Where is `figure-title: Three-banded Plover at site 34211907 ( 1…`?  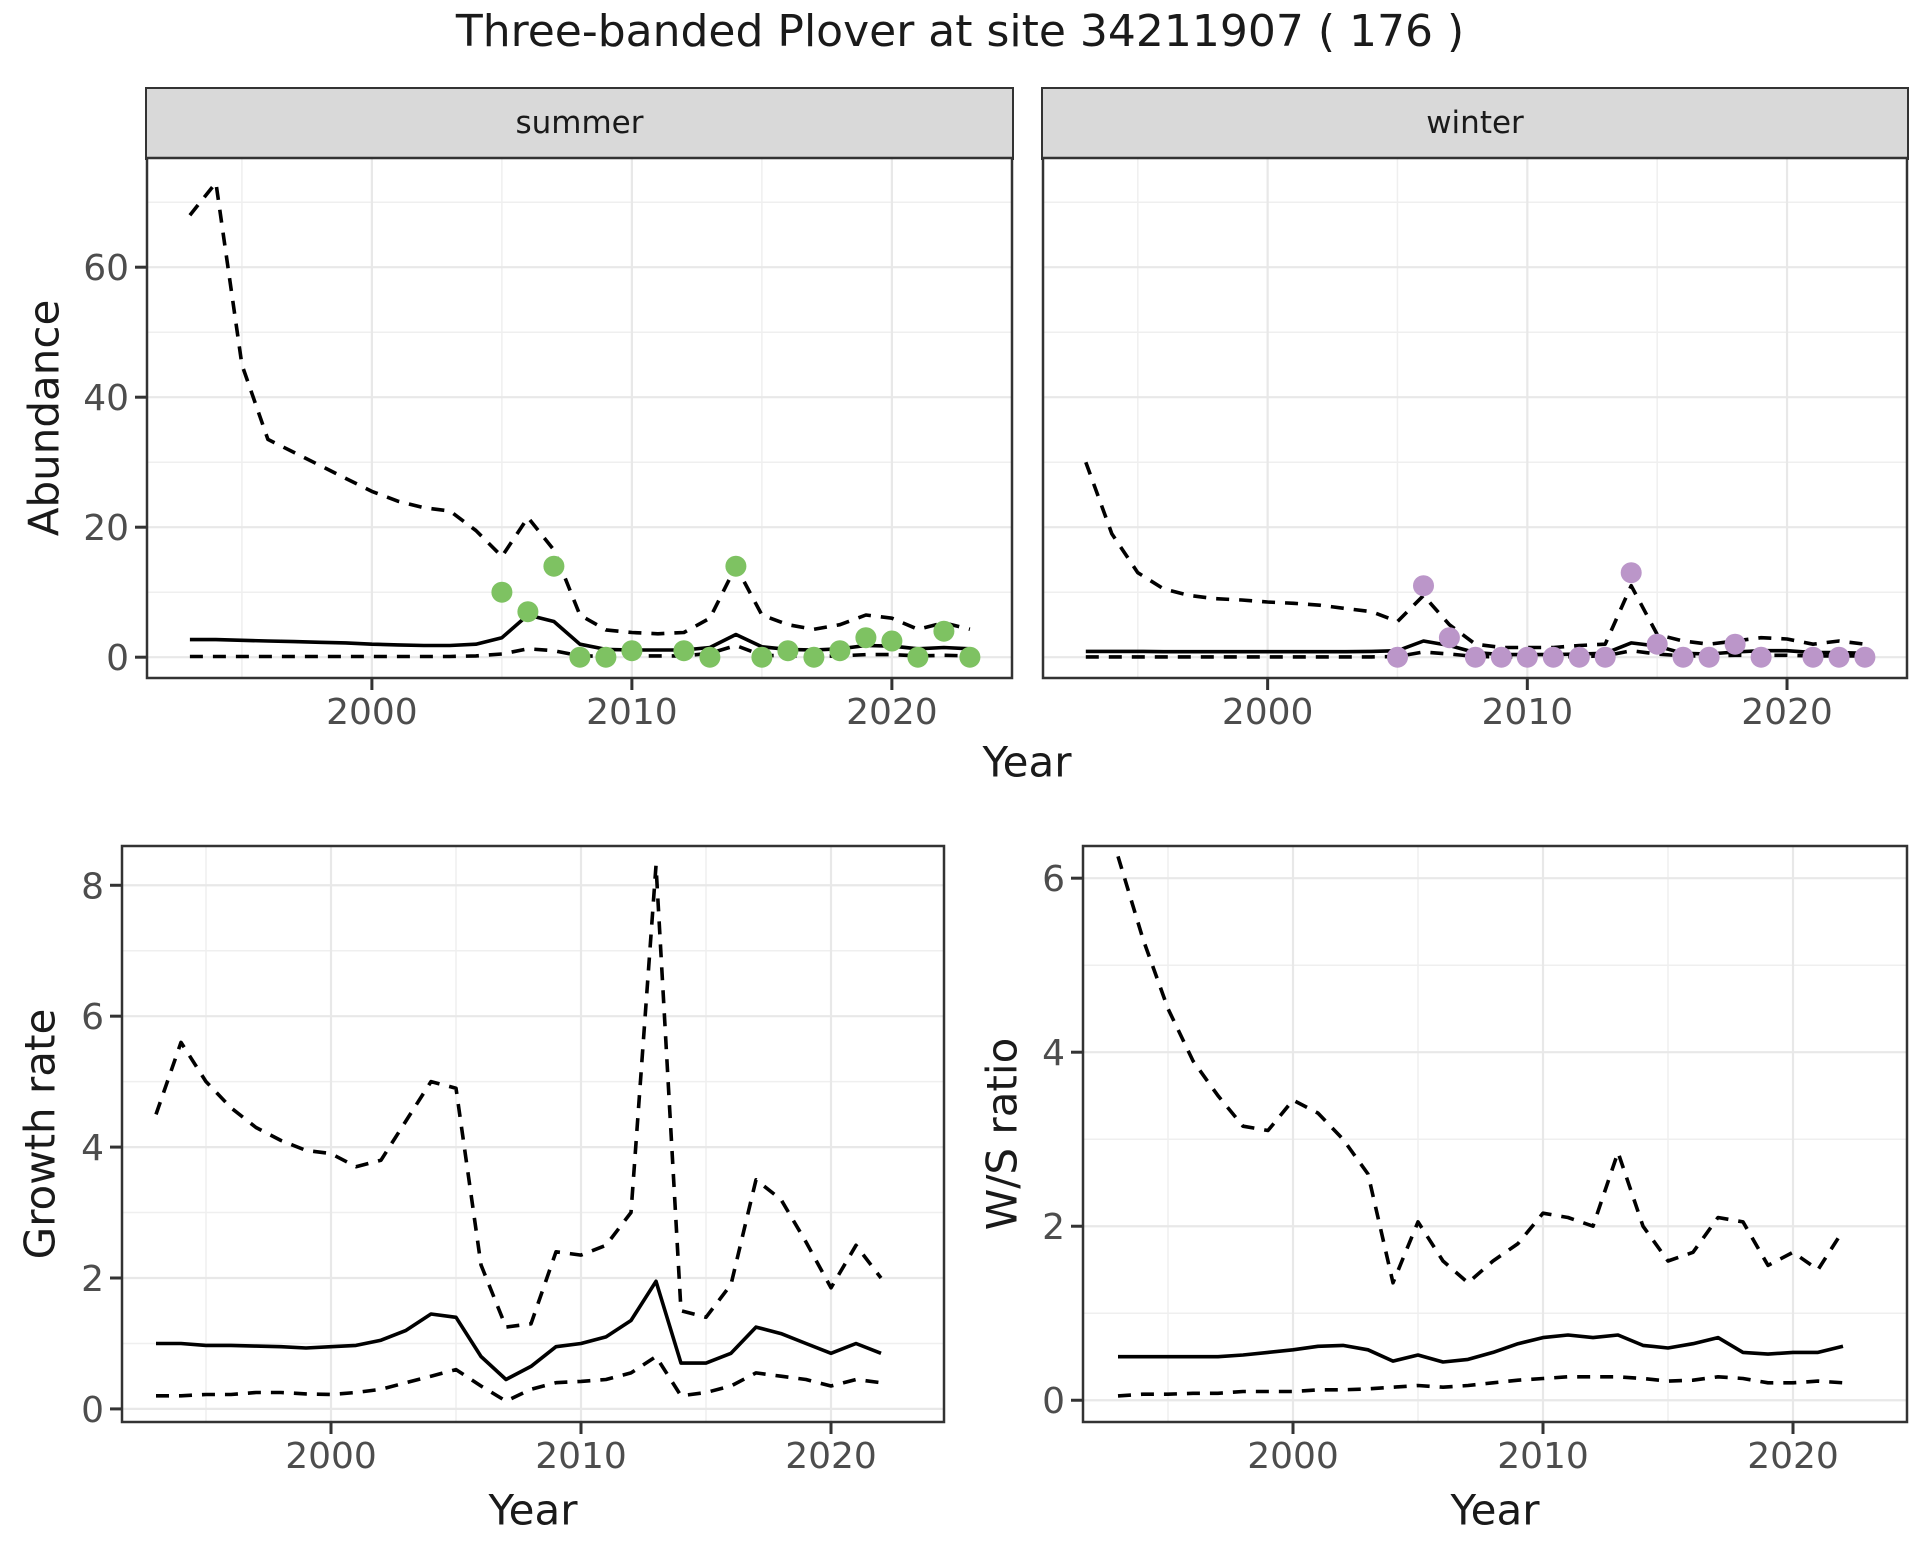
figure-title: Three-banded Plover at site 34211907 ( 1… is located at coordinates (960, 31).